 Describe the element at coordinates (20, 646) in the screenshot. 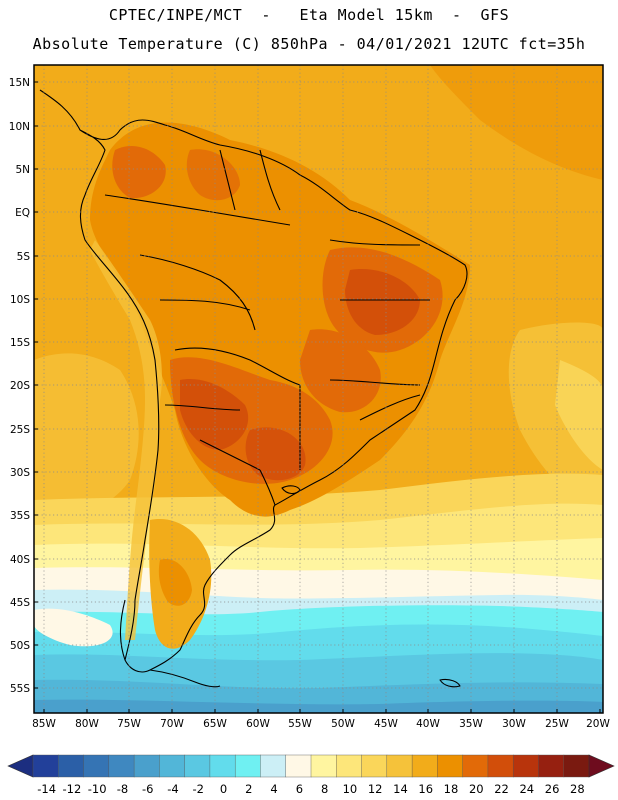

I see `lat-label: 50S` at that location.